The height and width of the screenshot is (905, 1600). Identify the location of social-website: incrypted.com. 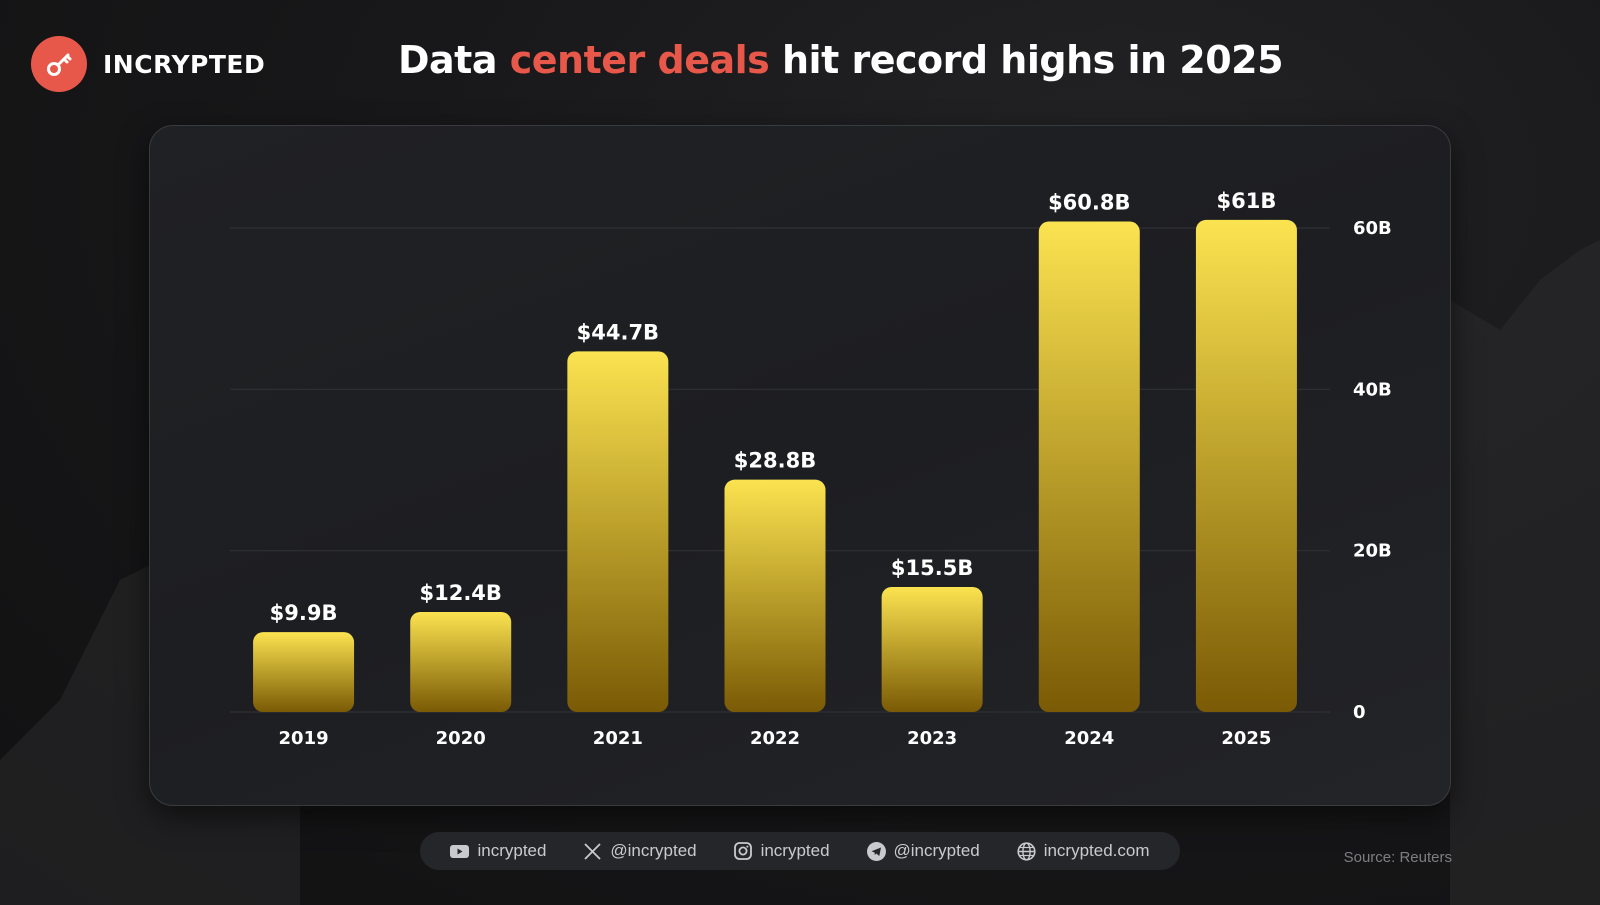
(1083, 851).